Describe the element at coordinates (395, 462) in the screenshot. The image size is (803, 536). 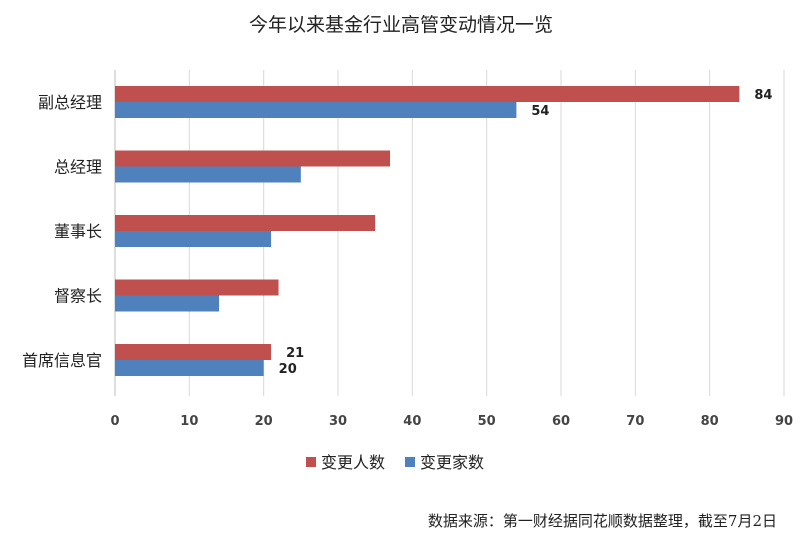
I see `legend: 变更人数 变更家数` at that location.